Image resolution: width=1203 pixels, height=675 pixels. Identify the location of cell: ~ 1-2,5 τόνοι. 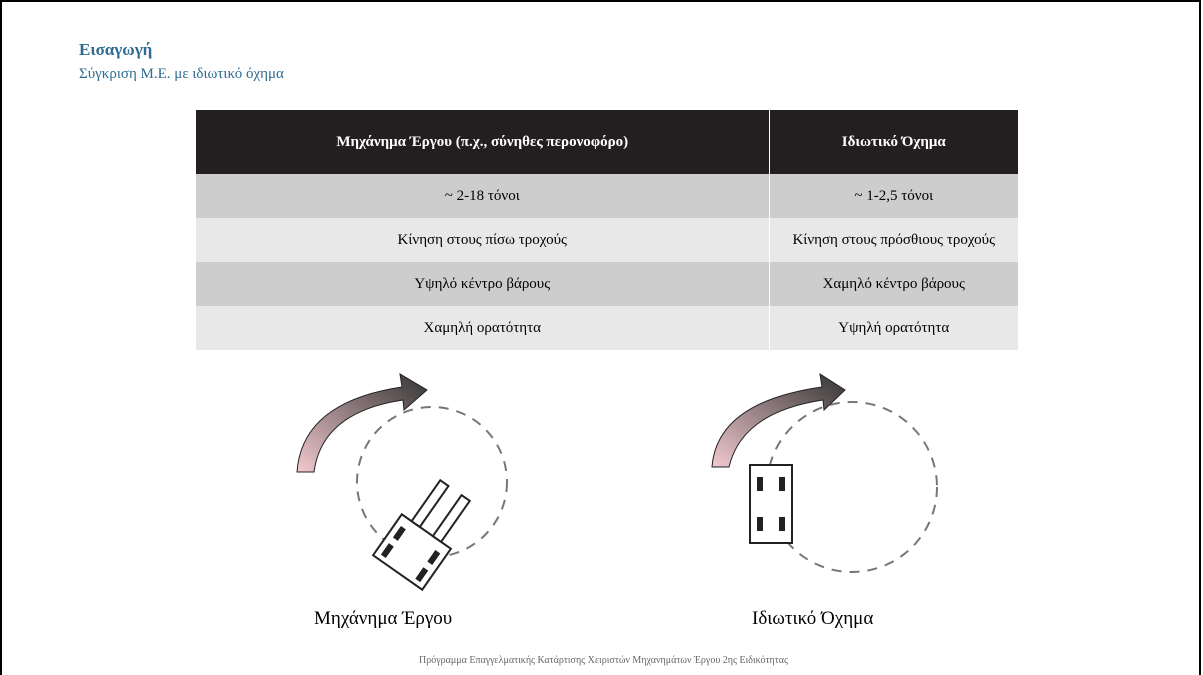
(894, 196).